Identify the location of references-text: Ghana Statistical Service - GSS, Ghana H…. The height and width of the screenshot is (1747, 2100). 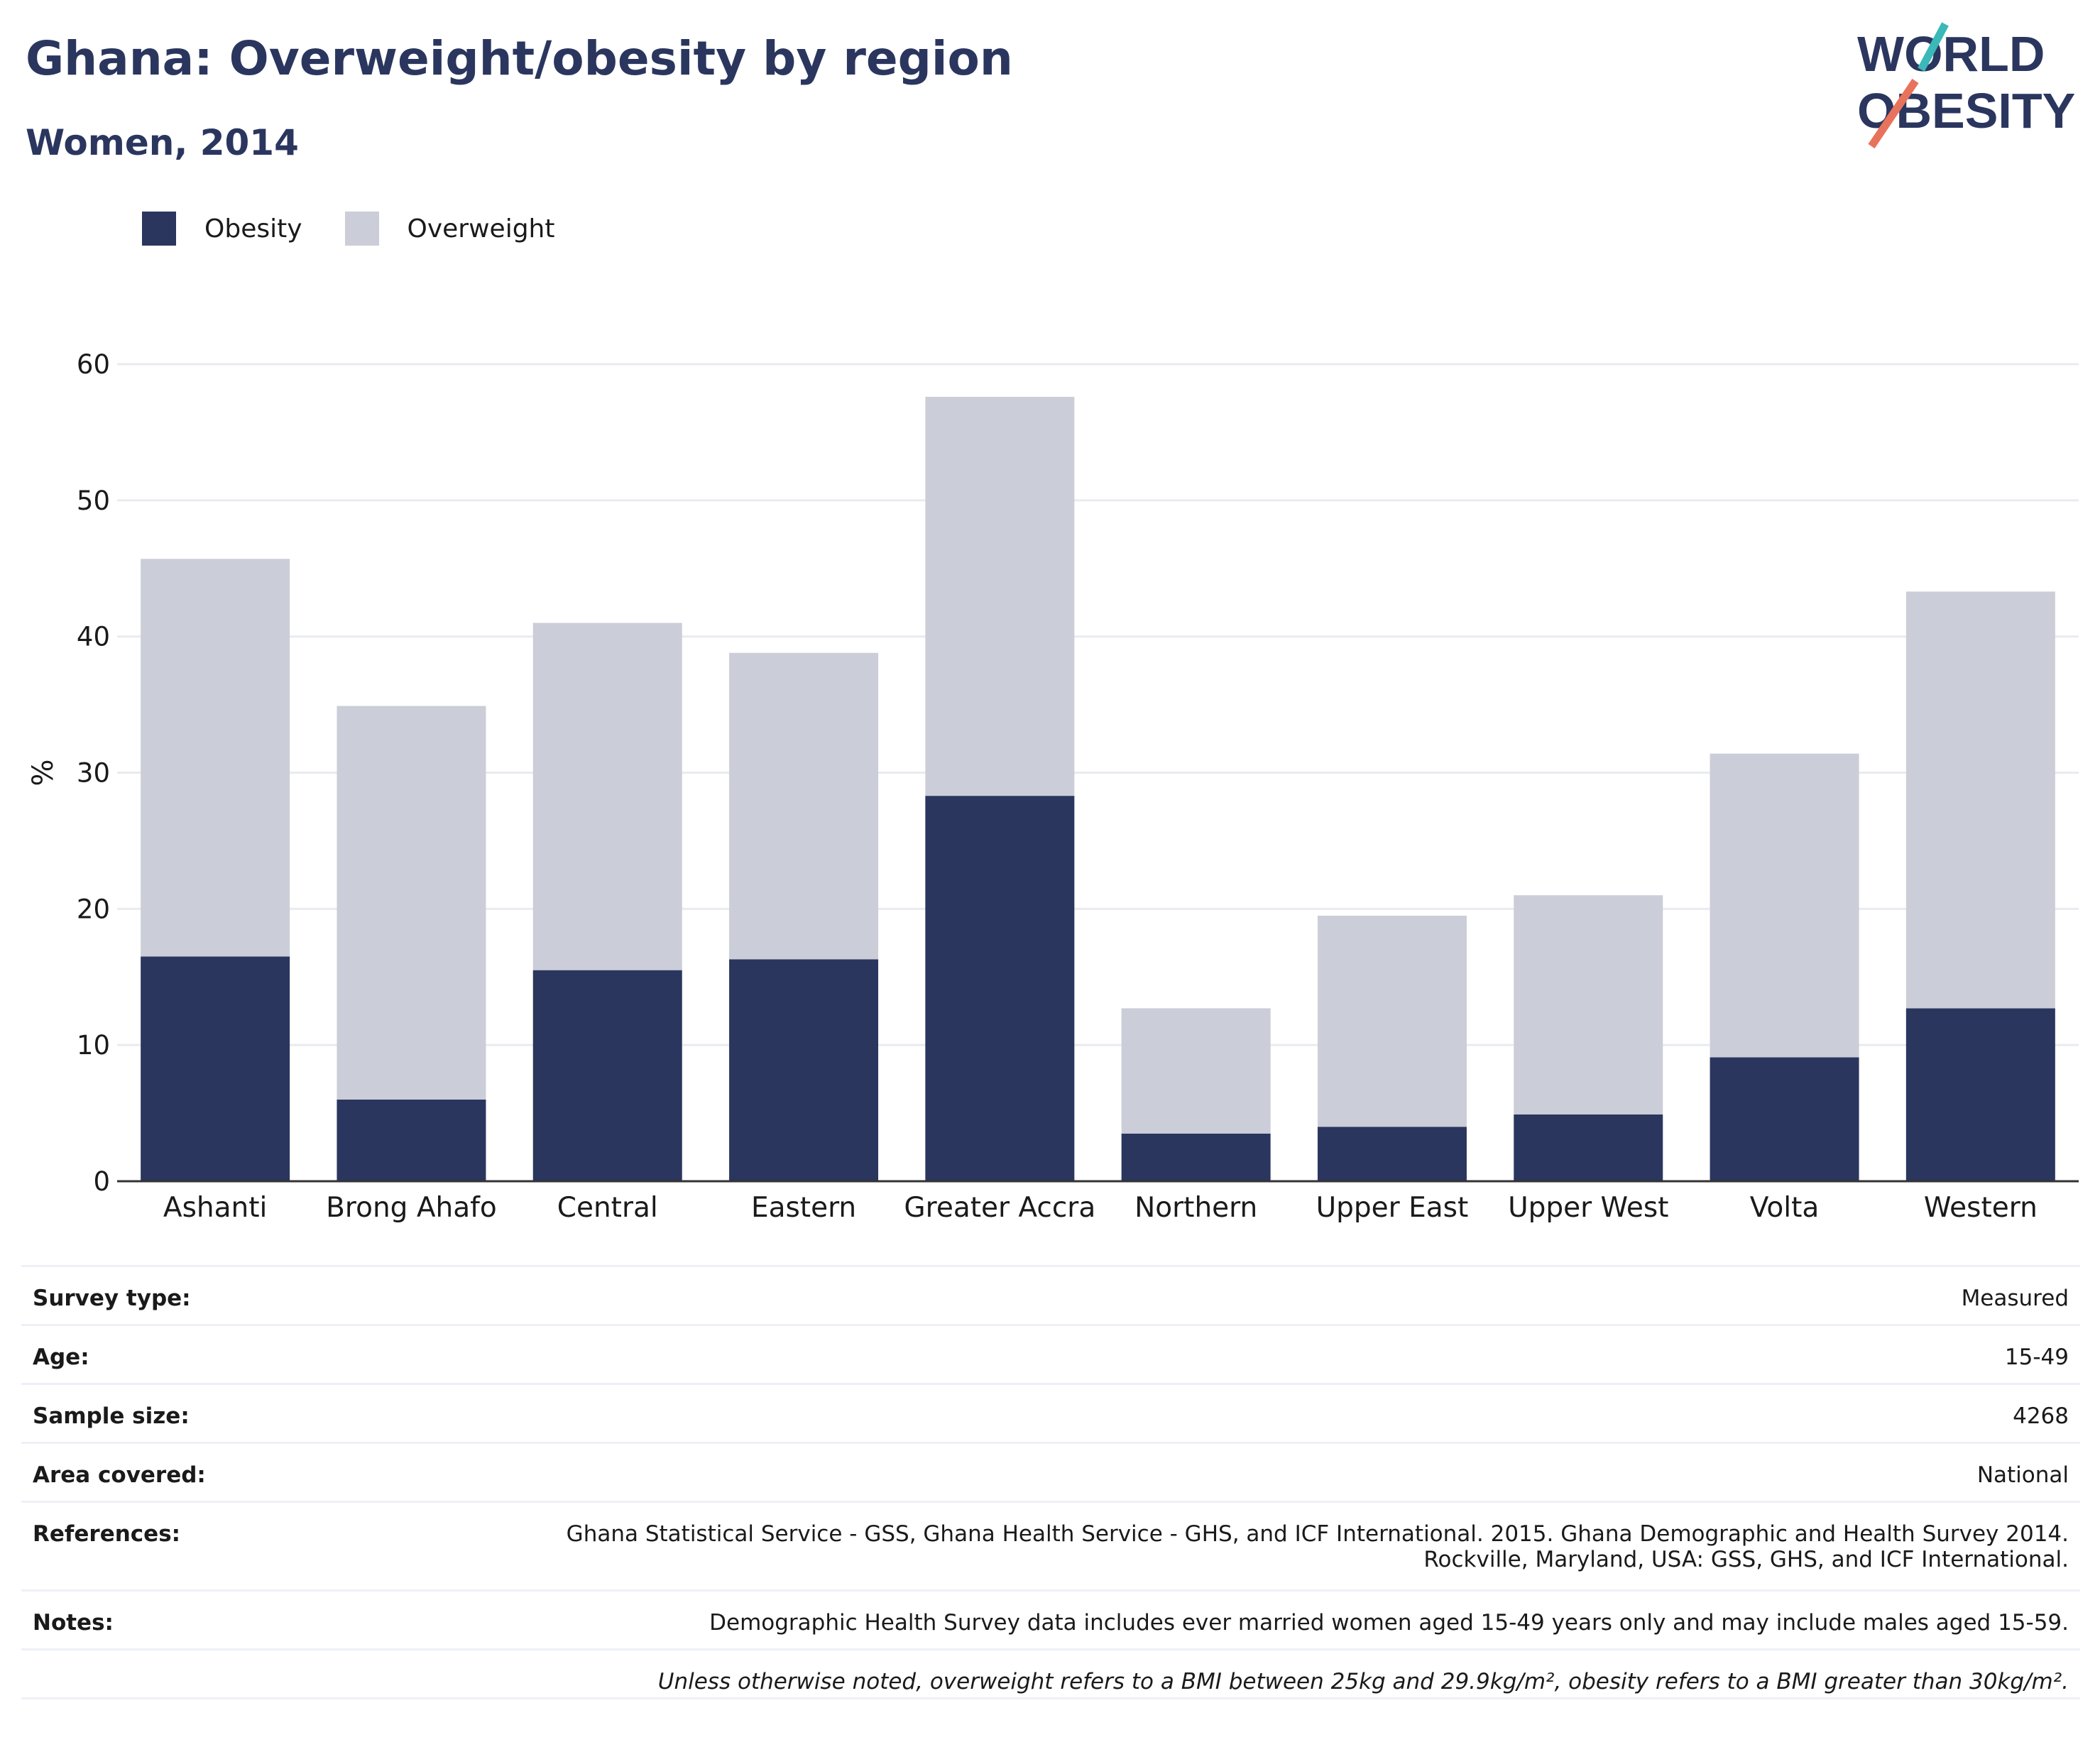
(1318, 1546).